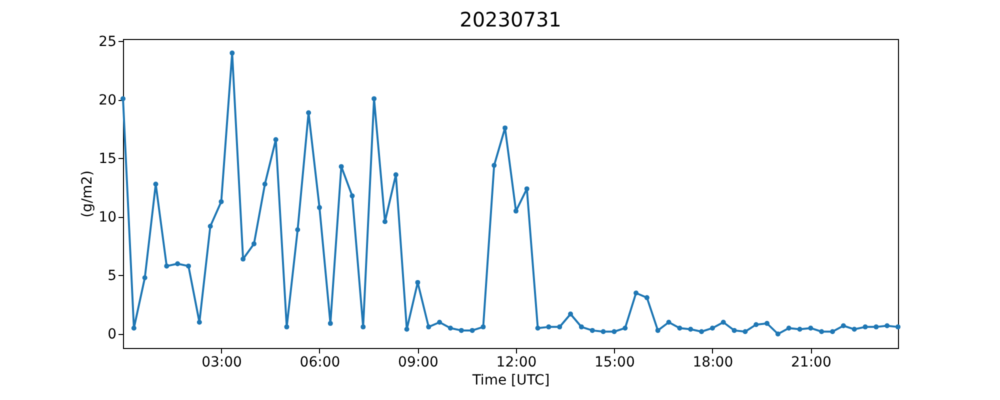  Describe the element at coordinates (107, 158) in the screenshot. I see `y-tick-label: 15` at that location.